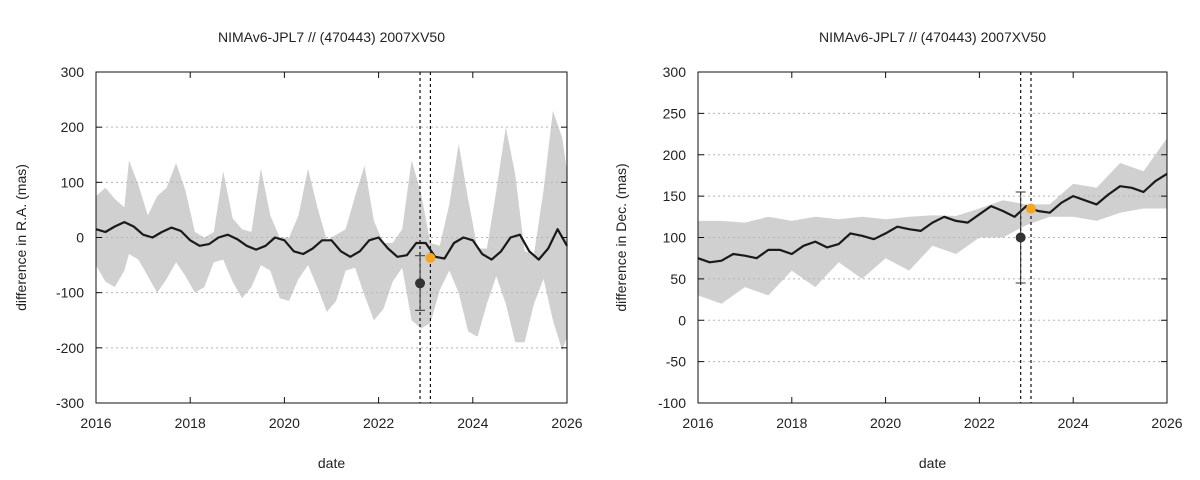 Image resolution: width=1200 pixels, height=480 pixels. Describe the element at coordinates (676, 362) in the screenshot. I see `y-tick-label: -50` at that location.